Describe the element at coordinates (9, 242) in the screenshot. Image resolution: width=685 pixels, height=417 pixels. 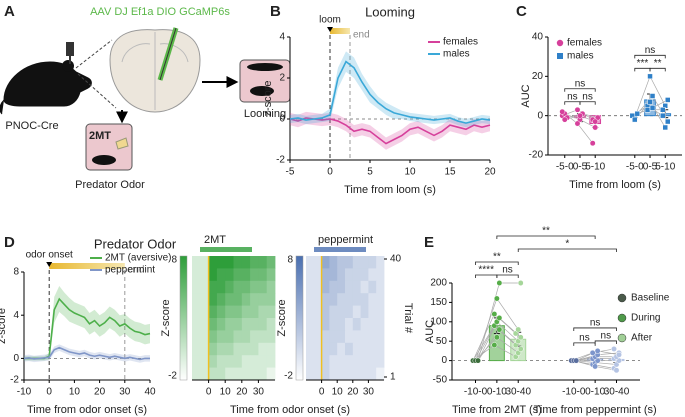
I see `panel-label: D` at that location.